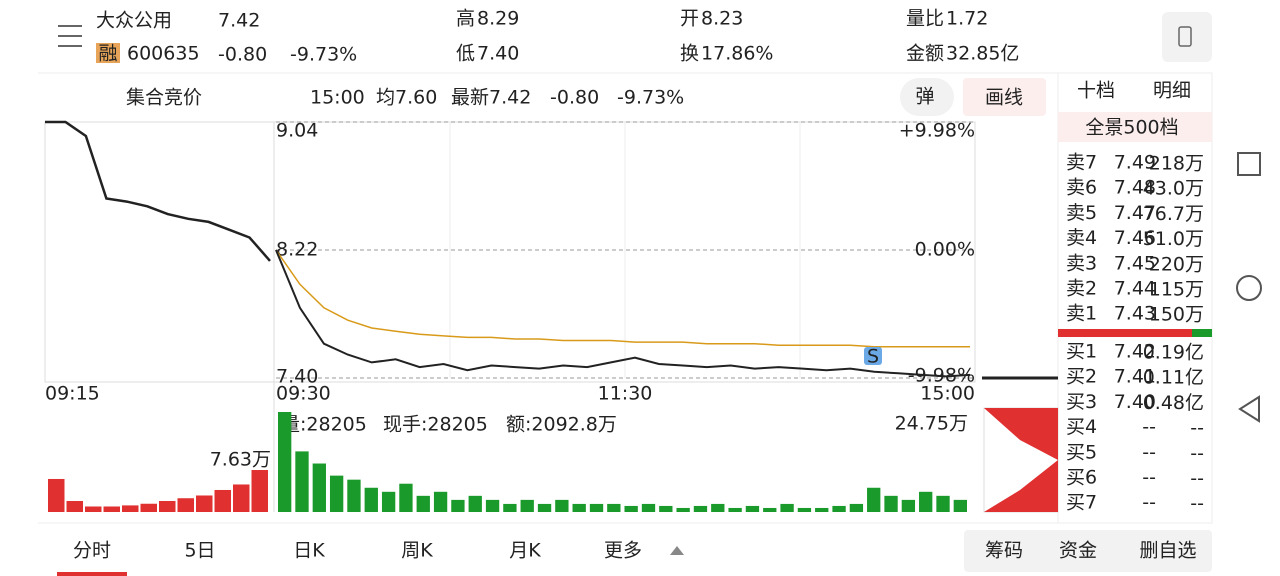  I want to click on tab: 十档, so click(1096, 91).